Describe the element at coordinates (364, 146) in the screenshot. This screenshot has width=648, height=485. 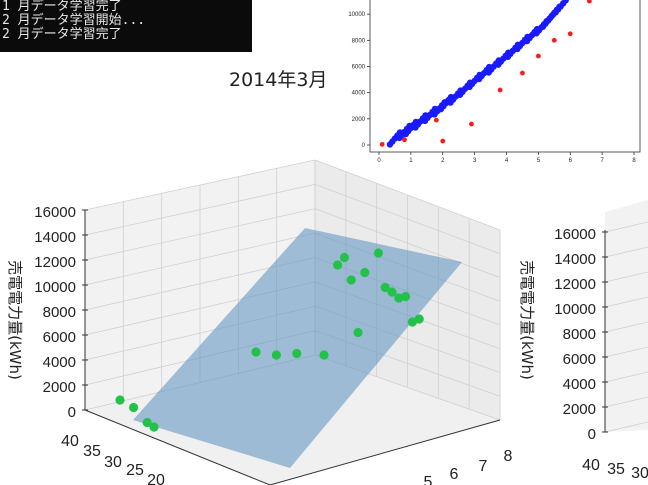
I see `y-tick-label: 0` at that location.